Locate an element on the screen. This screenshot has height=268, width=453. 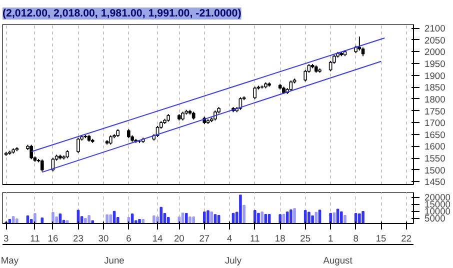
x-tick-label: 23 is located at coordinates (78, 239).